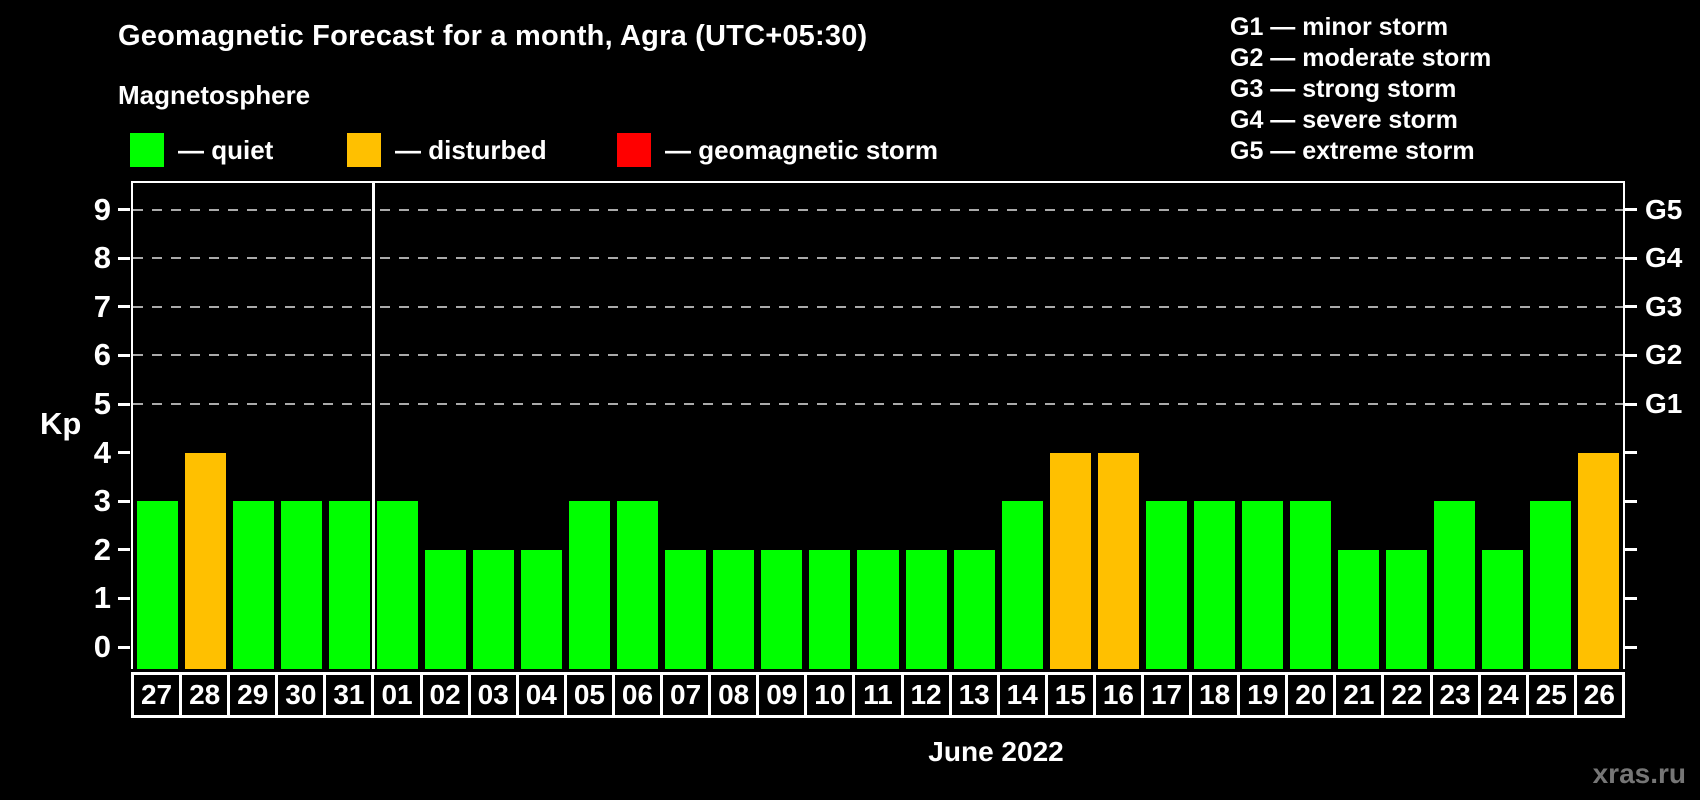  I want to click on g-scale-label-g3: G3, so click(1664, 306).